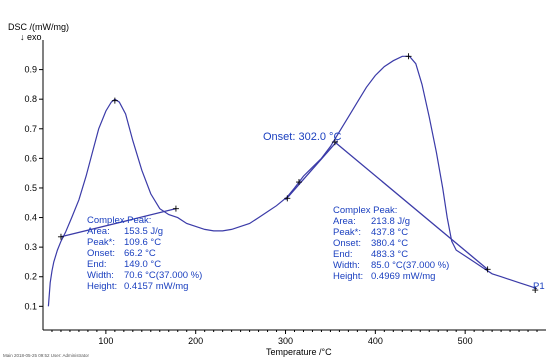  Describe the element at coordinates (403, 276) in the screenshot. I see `peak2-height-value: 0.4969 mW/mg` at that location.